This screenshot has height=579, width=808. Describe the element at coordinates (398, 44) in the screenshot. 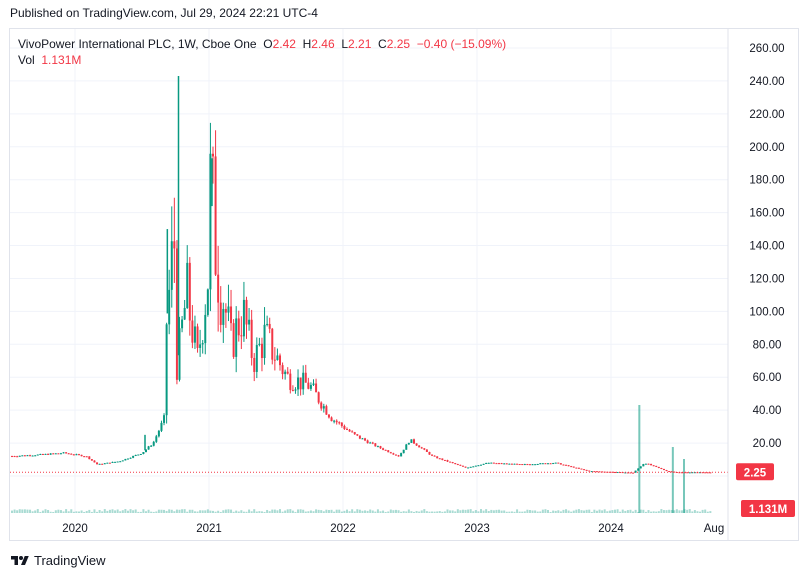

I see `legend-close-value: 2.25` at that location.